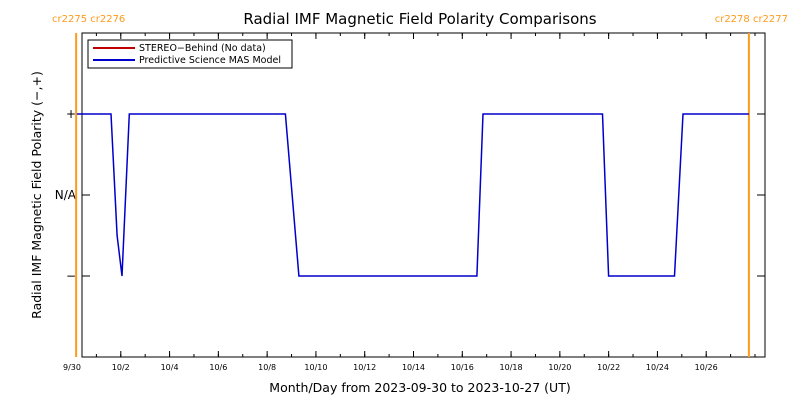 Image resolution: width=800 pixels, height=400 pixels. Describe the element at coordinates (751, 19) in the screenshot. I see `carrington-label-right: cr2278 cr2277` at that location.